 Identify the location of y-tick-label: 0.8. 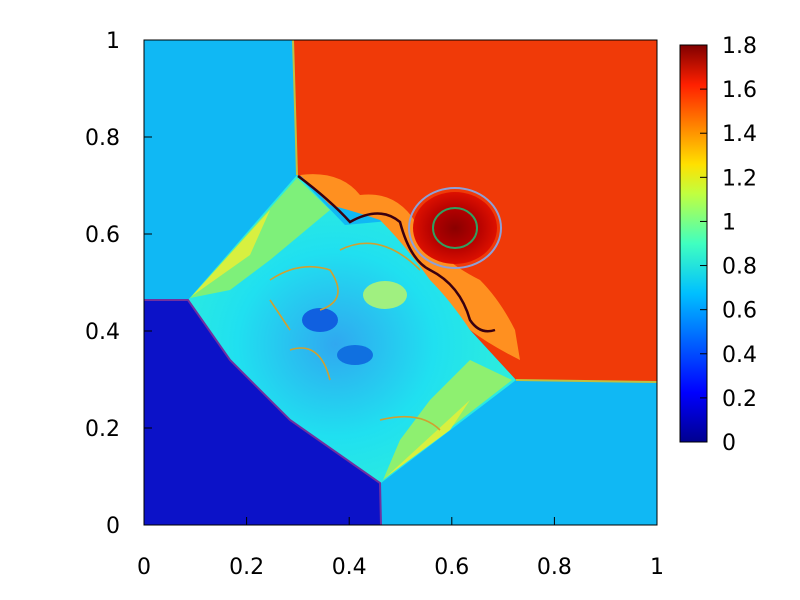
(102, 138).